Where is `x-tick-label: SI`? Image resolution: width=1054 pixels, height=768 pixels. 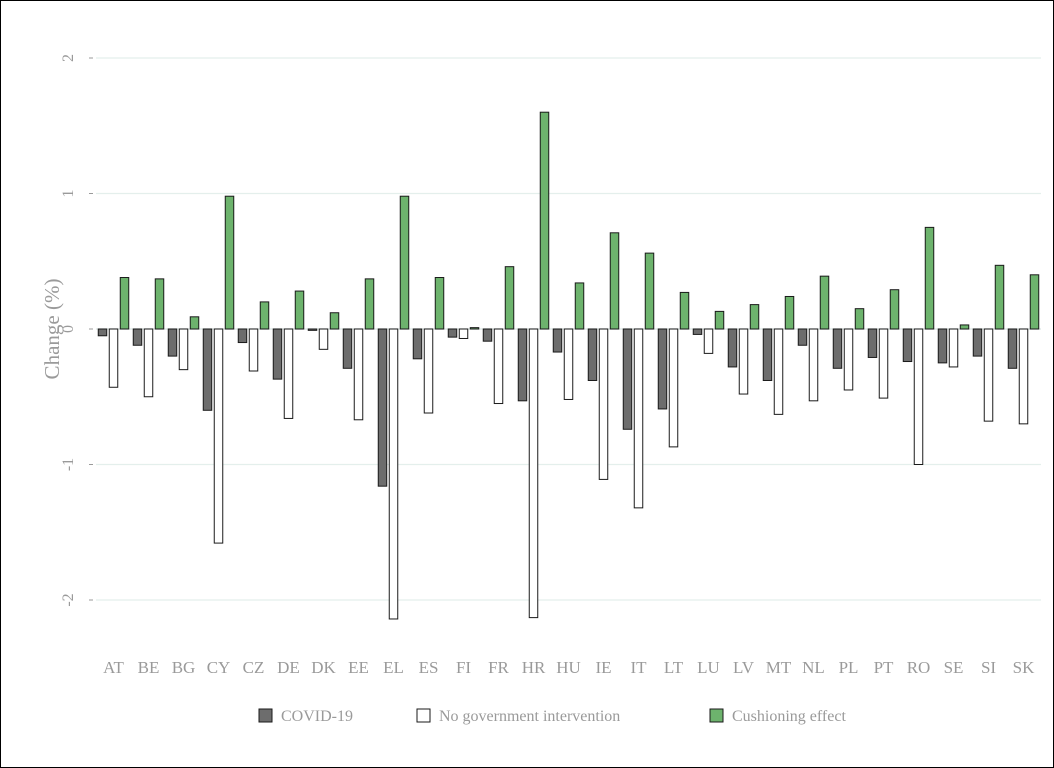 x-tick-label: SI is located at coordinates (988, 667).